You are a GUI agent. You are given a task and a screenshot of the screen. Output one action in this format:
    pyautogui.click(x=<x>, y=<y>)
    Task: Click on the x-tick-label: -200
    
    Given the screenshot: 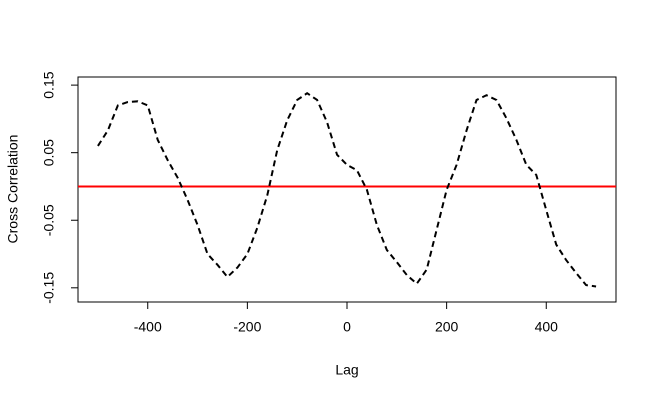 What is the action you would take?
    pyautogui.click(x=247, y=327)
    